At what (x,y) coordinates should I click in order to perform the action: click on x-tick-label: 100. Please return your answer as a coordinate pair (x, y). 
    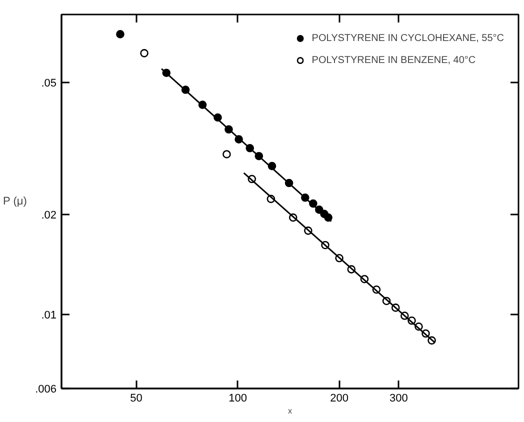
    Looking at the image, I should click on (237, 398).